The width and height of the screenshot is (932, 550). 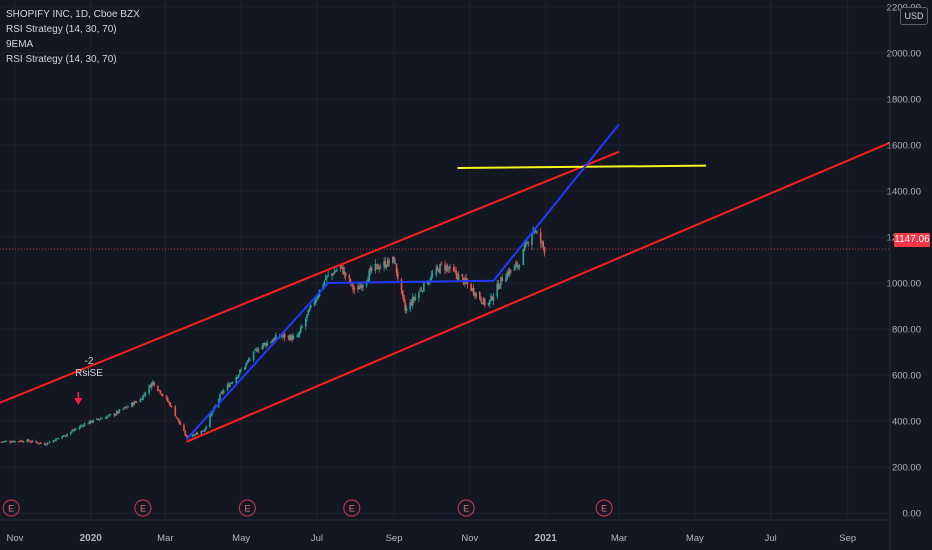 What do you see at coordinates (20, 44) in the screenshot?
I see `legend-indicator-ema: 9EMA` at bounding box center [20, 44].